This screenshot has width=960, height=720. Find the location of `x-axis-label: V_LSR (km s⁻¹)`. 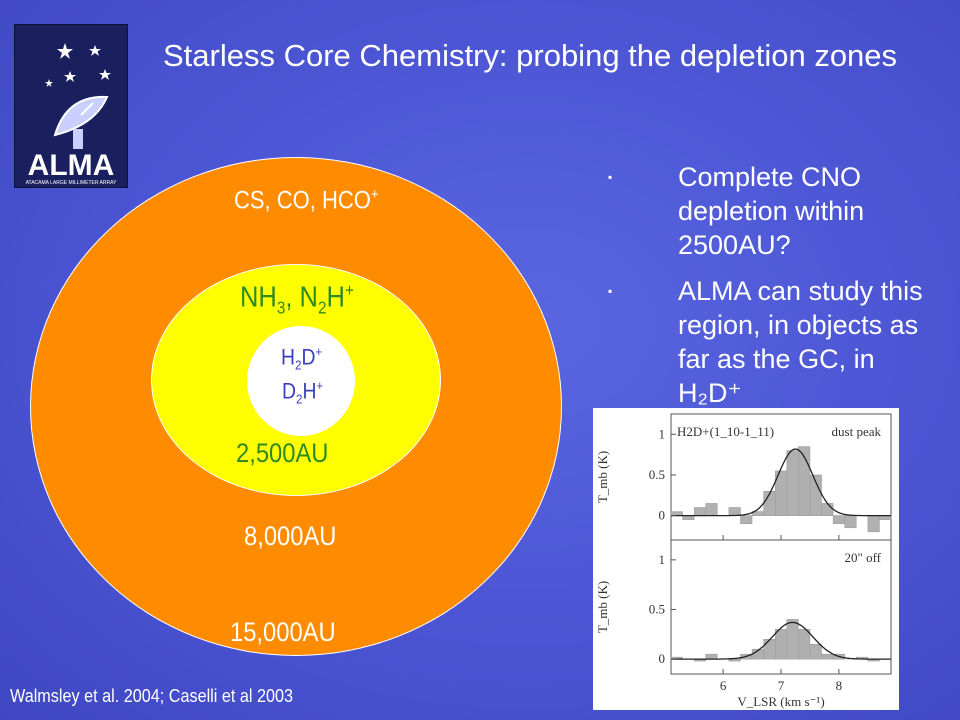

x-axis-label: V_LSR (km s⁻¹) is located at coordinates (780, 701).